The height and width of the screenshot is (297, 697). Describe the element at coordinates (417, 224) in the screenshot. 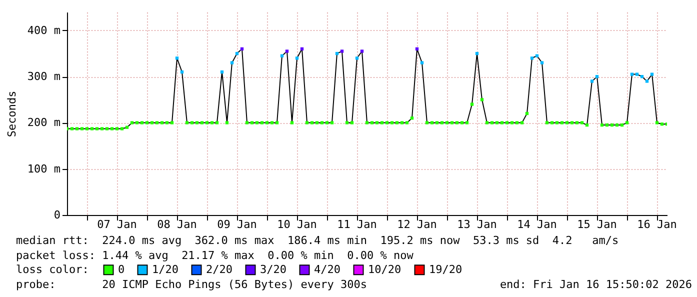

I see `x-tick-label: 12 Jan` at that location.